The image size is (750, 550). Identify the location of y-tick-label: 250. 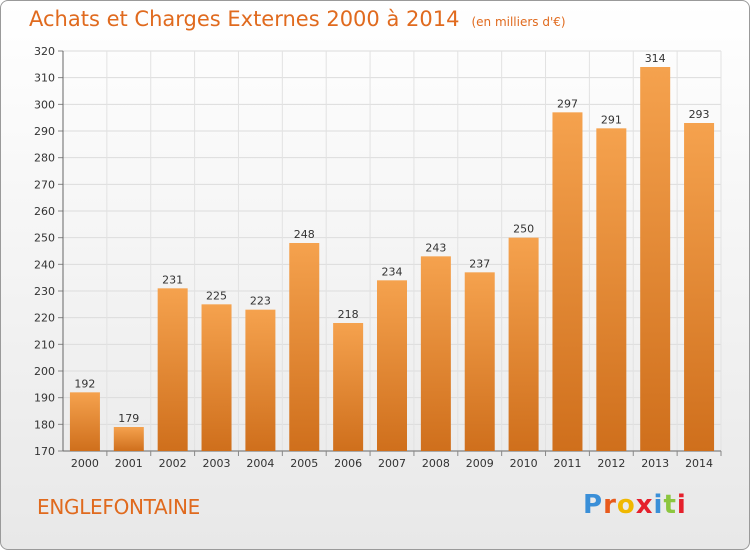
(44, 238).